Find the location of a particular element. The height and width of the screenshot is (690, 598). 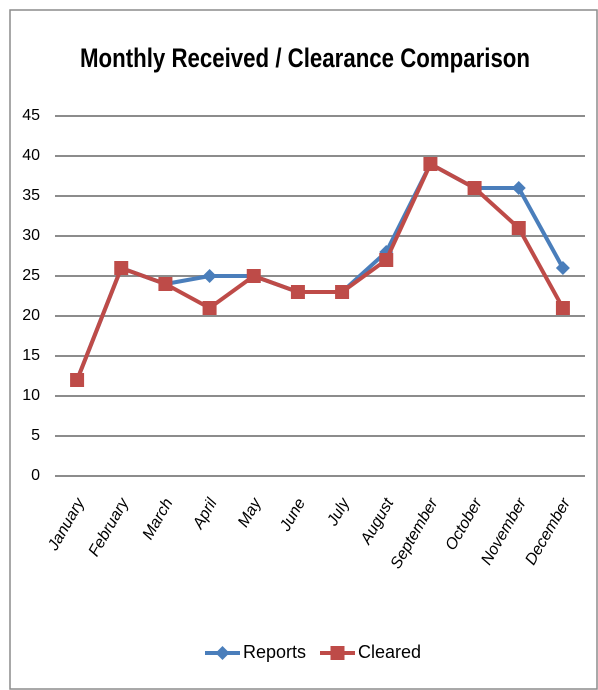

y-tick-label: 0 is located at coordinates (35, 475).